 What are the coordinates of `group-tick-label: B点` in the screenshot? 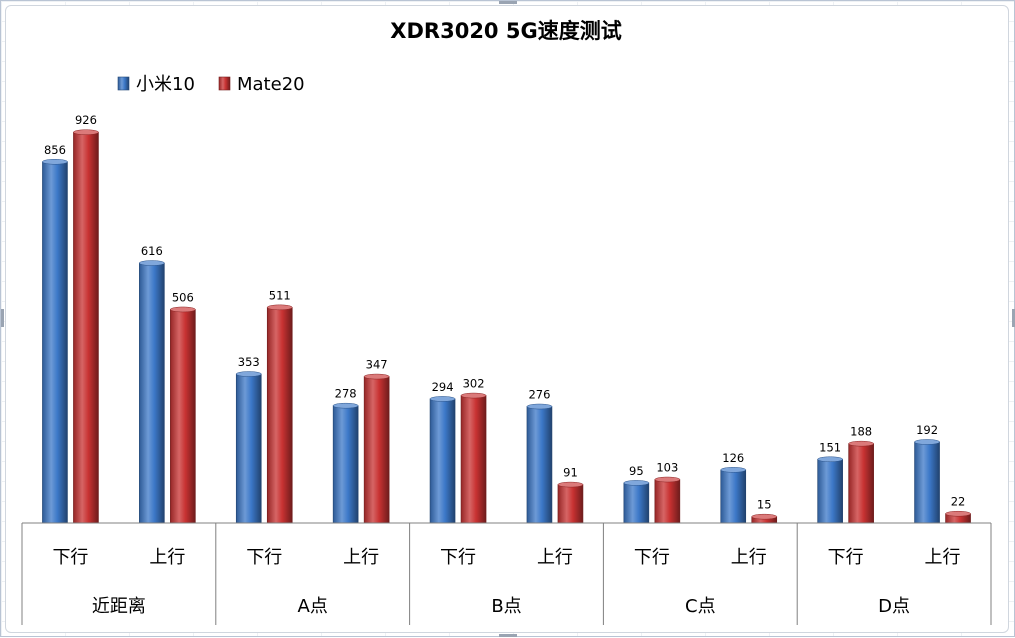 It's located at (506, 606).